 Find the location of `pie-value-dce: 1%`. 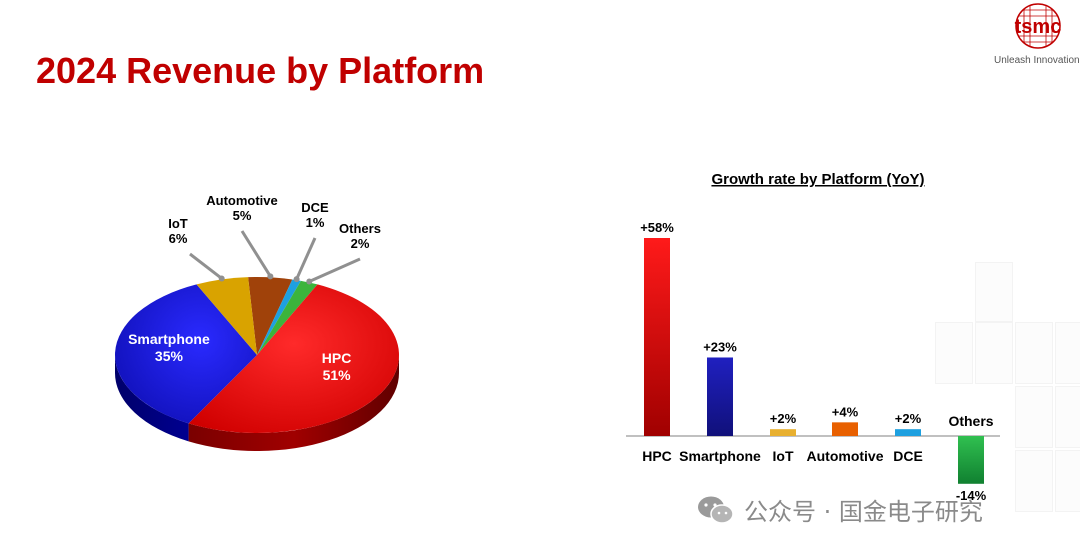

pie-value-dce: 1% is located at coordinates (315, 222).